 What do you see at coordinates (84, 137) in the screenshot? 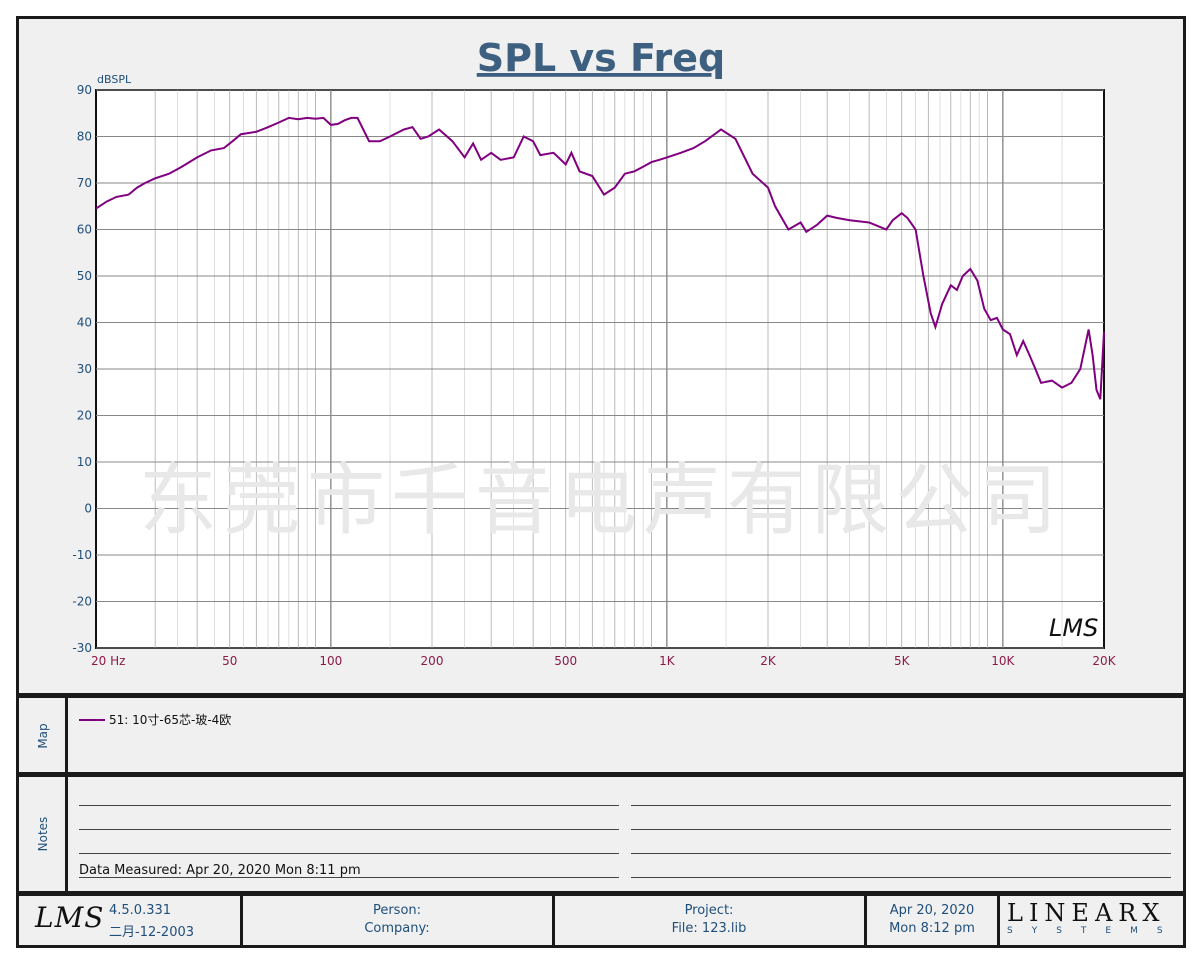
I see `y-tick-label: 80` at bounding box center [84, 137].